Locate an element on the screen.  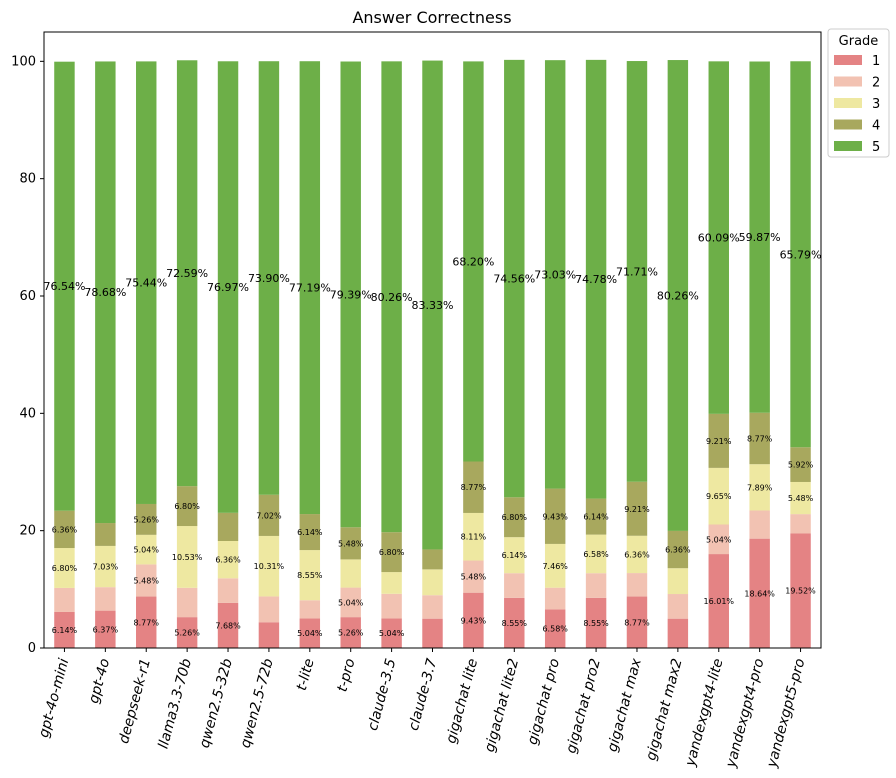
segment-value-label: 5.92% is located at coordinates (801, 465).